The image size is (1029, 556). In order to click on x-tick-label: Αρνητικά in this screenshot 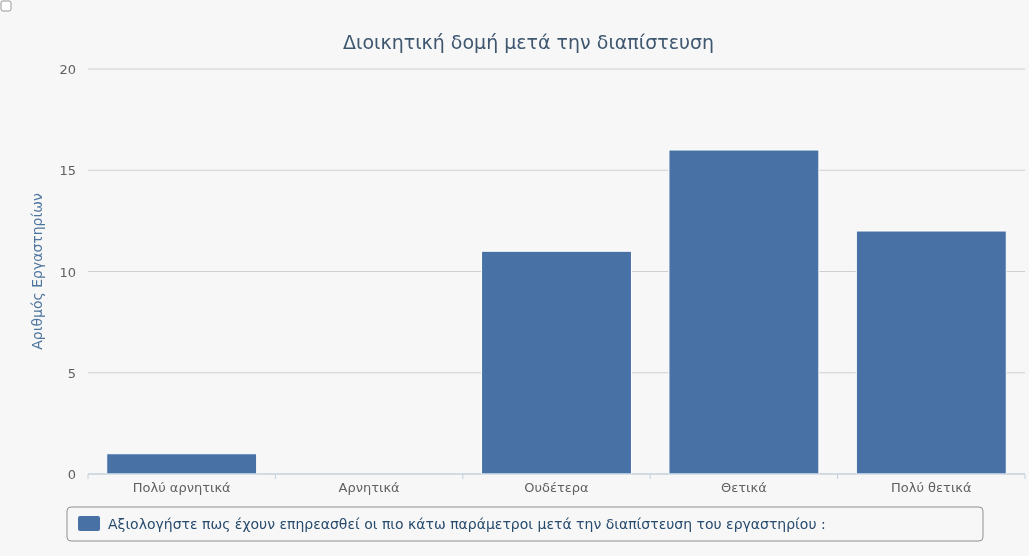, I will do `click(369, 487)`.